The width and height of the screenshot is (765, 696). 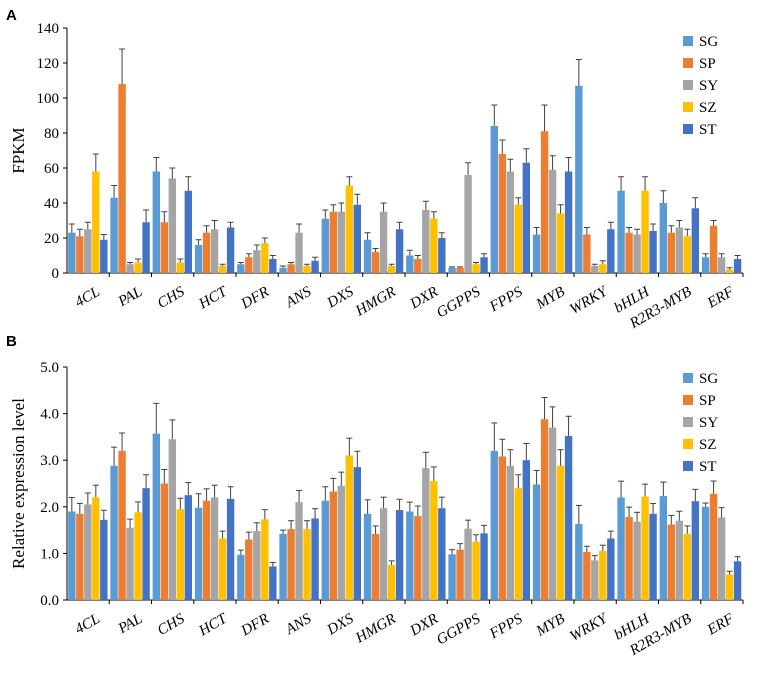 I want to click on category-label: ANS, so click(x=298, y=625).